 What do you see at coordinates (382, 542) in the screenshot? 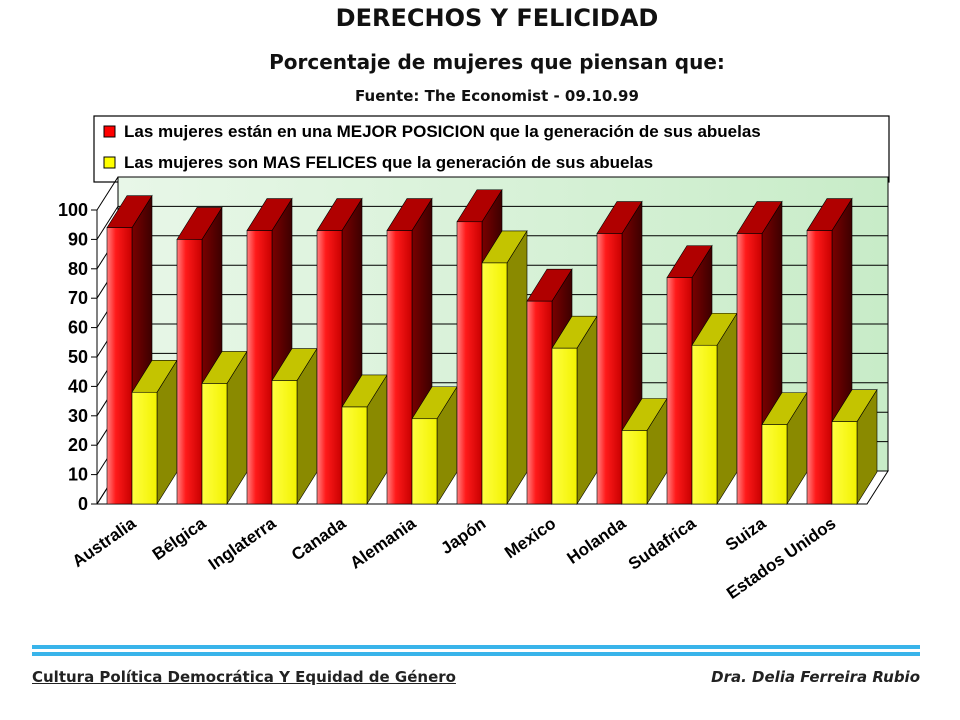
I see `x-tick-label: Alemania` at bounding box center [382, 542].